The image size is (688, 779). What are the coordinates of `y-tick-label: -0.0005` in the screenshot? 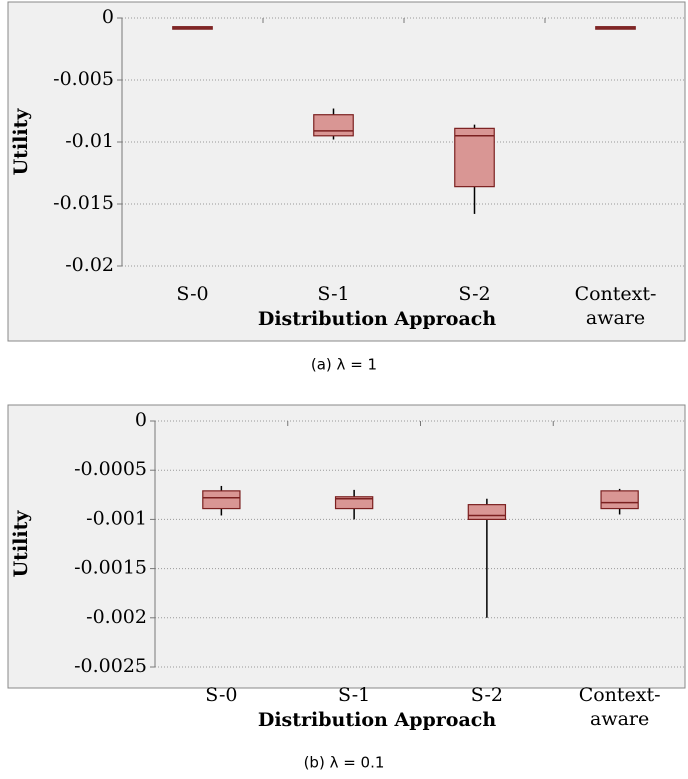 It's located at (110, 469).